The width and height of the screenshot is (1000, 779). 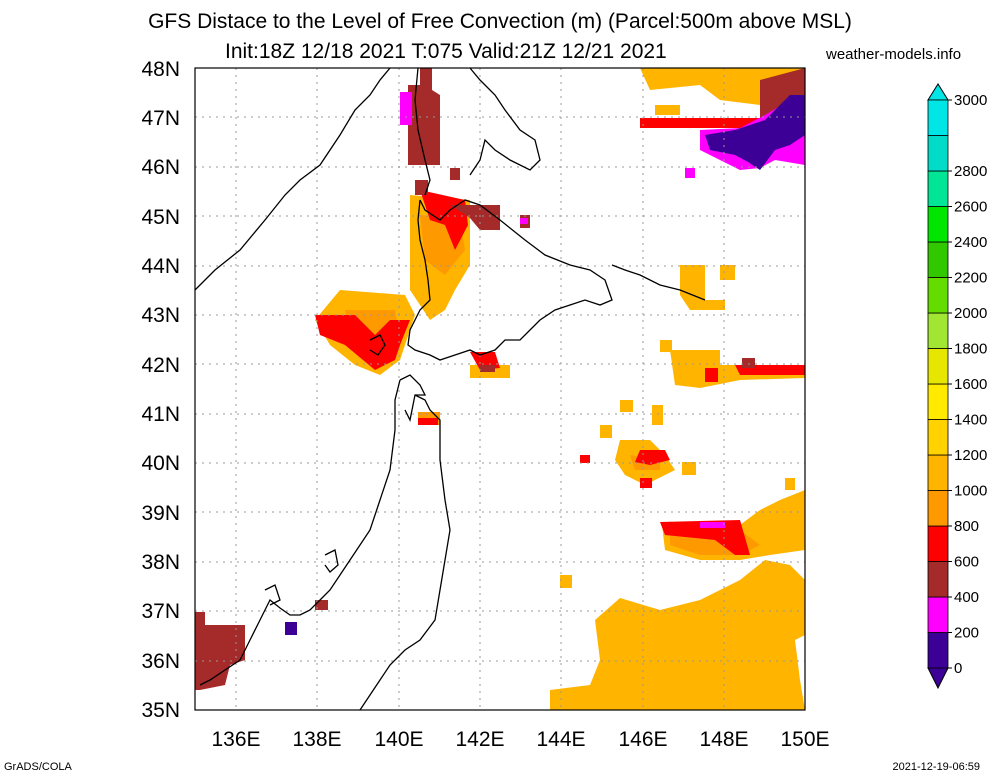 What do you see at coordinates (782, 93) in the screenshot?
I see `field-brown-northeast` at bounding box center [782, 93].